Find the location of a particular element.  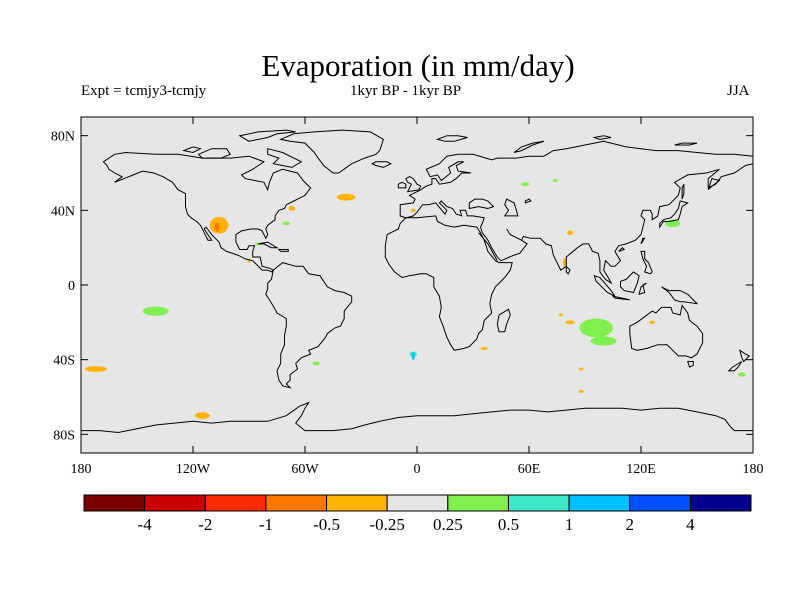

colorbar-label-3: -0.5 is located at coordinates (326, 524).